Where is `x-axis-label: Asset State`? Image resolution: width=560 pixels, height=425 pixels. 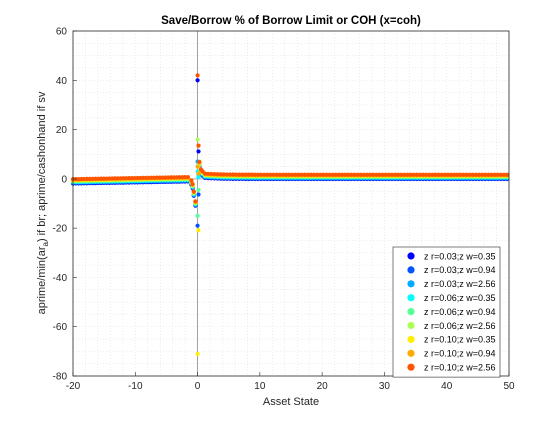
x-axis-label: Asset State is located at coordinates (291, 402).